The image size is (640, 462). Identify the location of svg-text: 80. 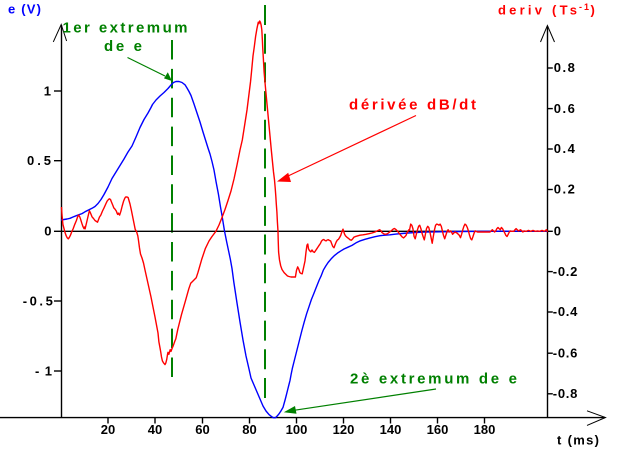
(249, 429).